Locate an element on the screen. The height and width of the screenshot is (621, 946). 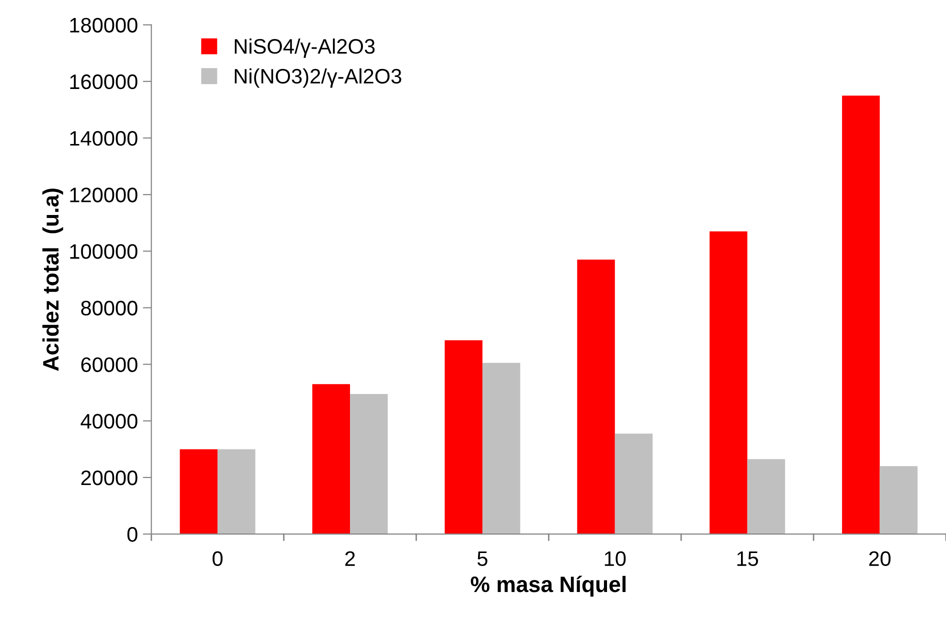
y-tick-label: 80000 is located at coordinates (109, 308).